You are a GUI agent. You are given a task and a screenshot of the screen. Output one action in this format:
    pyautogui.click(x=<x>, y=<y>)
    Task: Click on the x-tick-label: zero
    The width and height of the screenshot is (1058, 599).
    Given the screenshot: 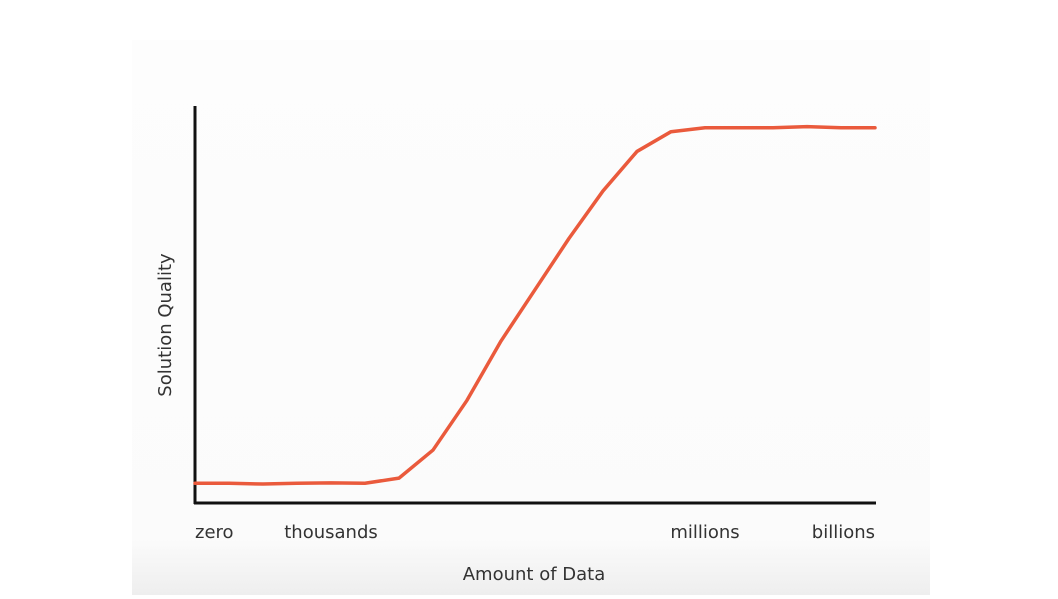 What is the action you would take?
    pyautogui.click(x=214, y=532)
    